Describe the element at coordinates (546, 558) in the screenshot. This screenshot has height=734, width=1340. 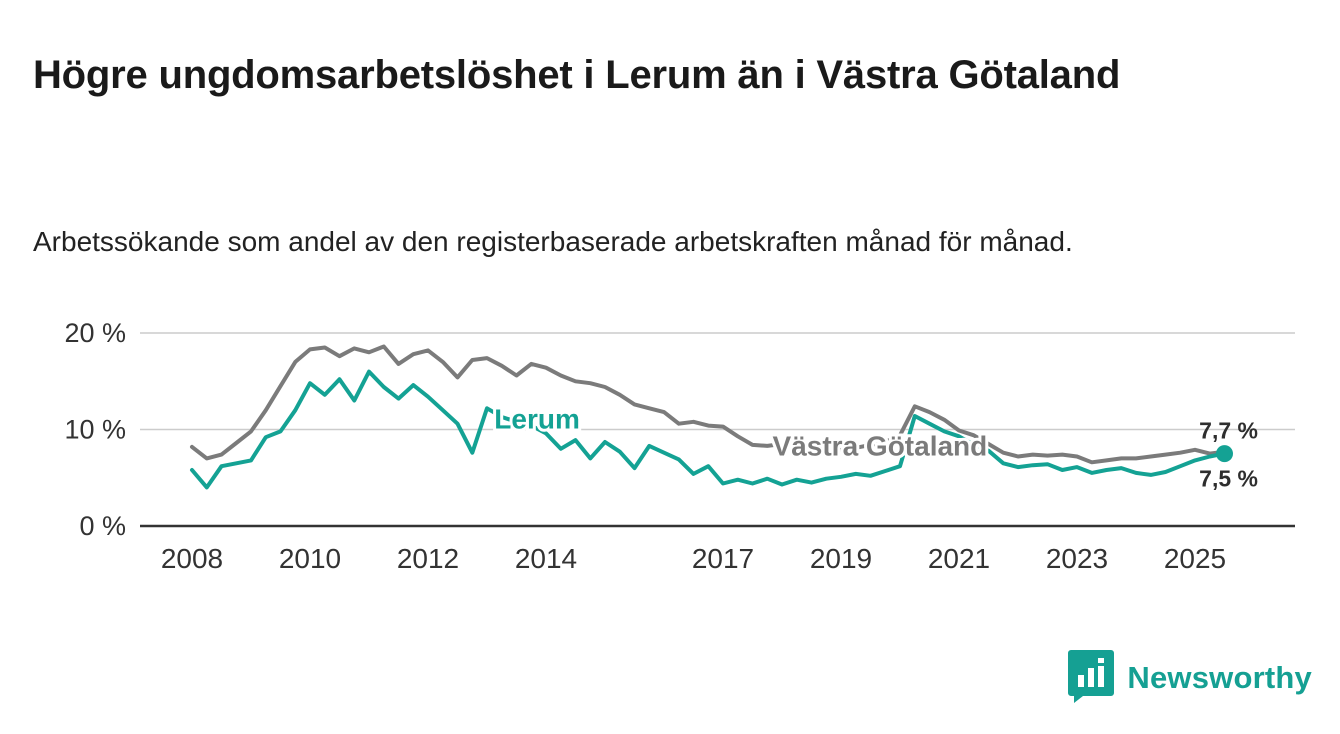
I see `x-tick-label: 2014` at that location.